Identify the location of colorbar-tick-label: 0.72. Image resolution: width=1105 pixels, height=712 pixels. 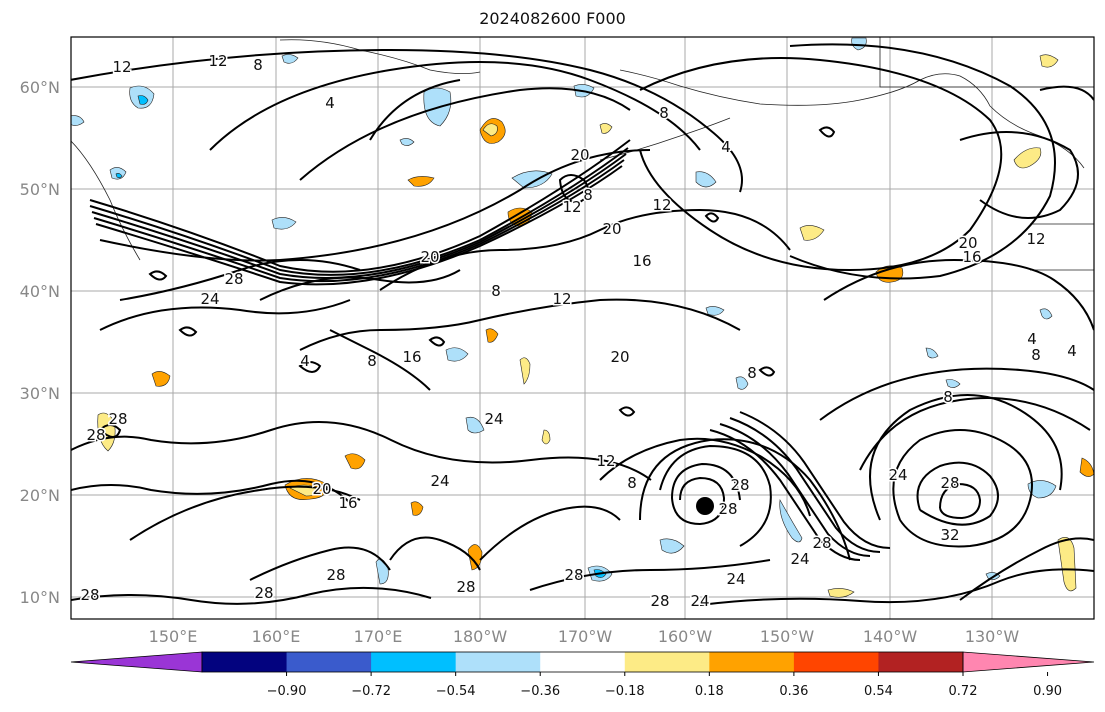
(963, 691).